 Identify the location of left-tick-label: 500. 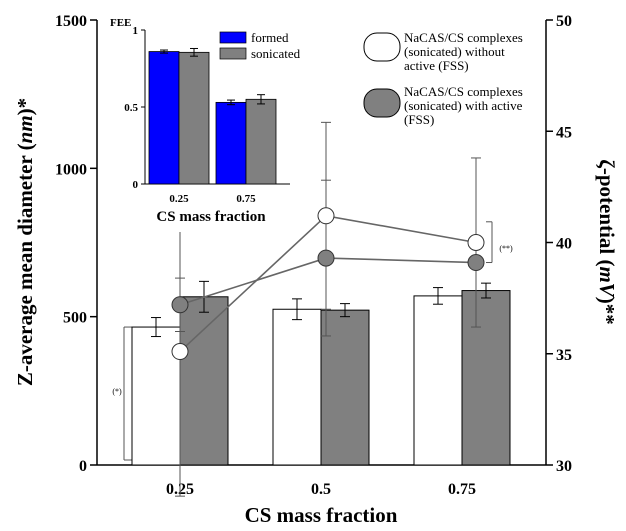
(75, 318).